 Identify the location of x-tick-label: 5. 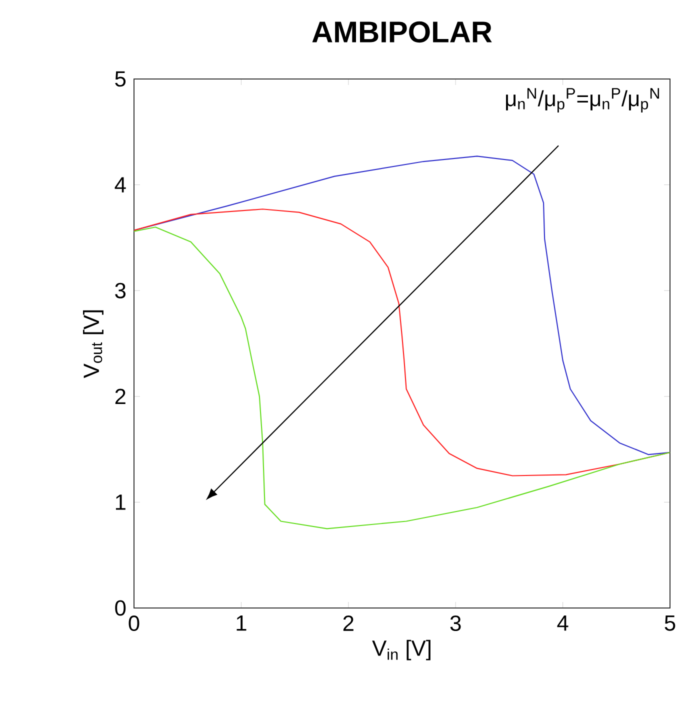
(670, 623).